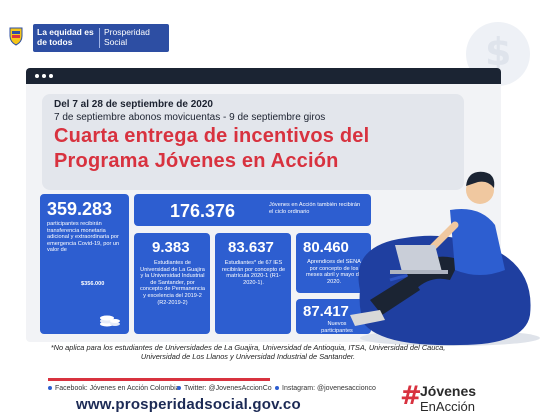 The image size is (560, 420). What do you see at coordinates (203, 211) in the screenshot?
I see `stat-value: 176.376` at bounding box center [203, 211].